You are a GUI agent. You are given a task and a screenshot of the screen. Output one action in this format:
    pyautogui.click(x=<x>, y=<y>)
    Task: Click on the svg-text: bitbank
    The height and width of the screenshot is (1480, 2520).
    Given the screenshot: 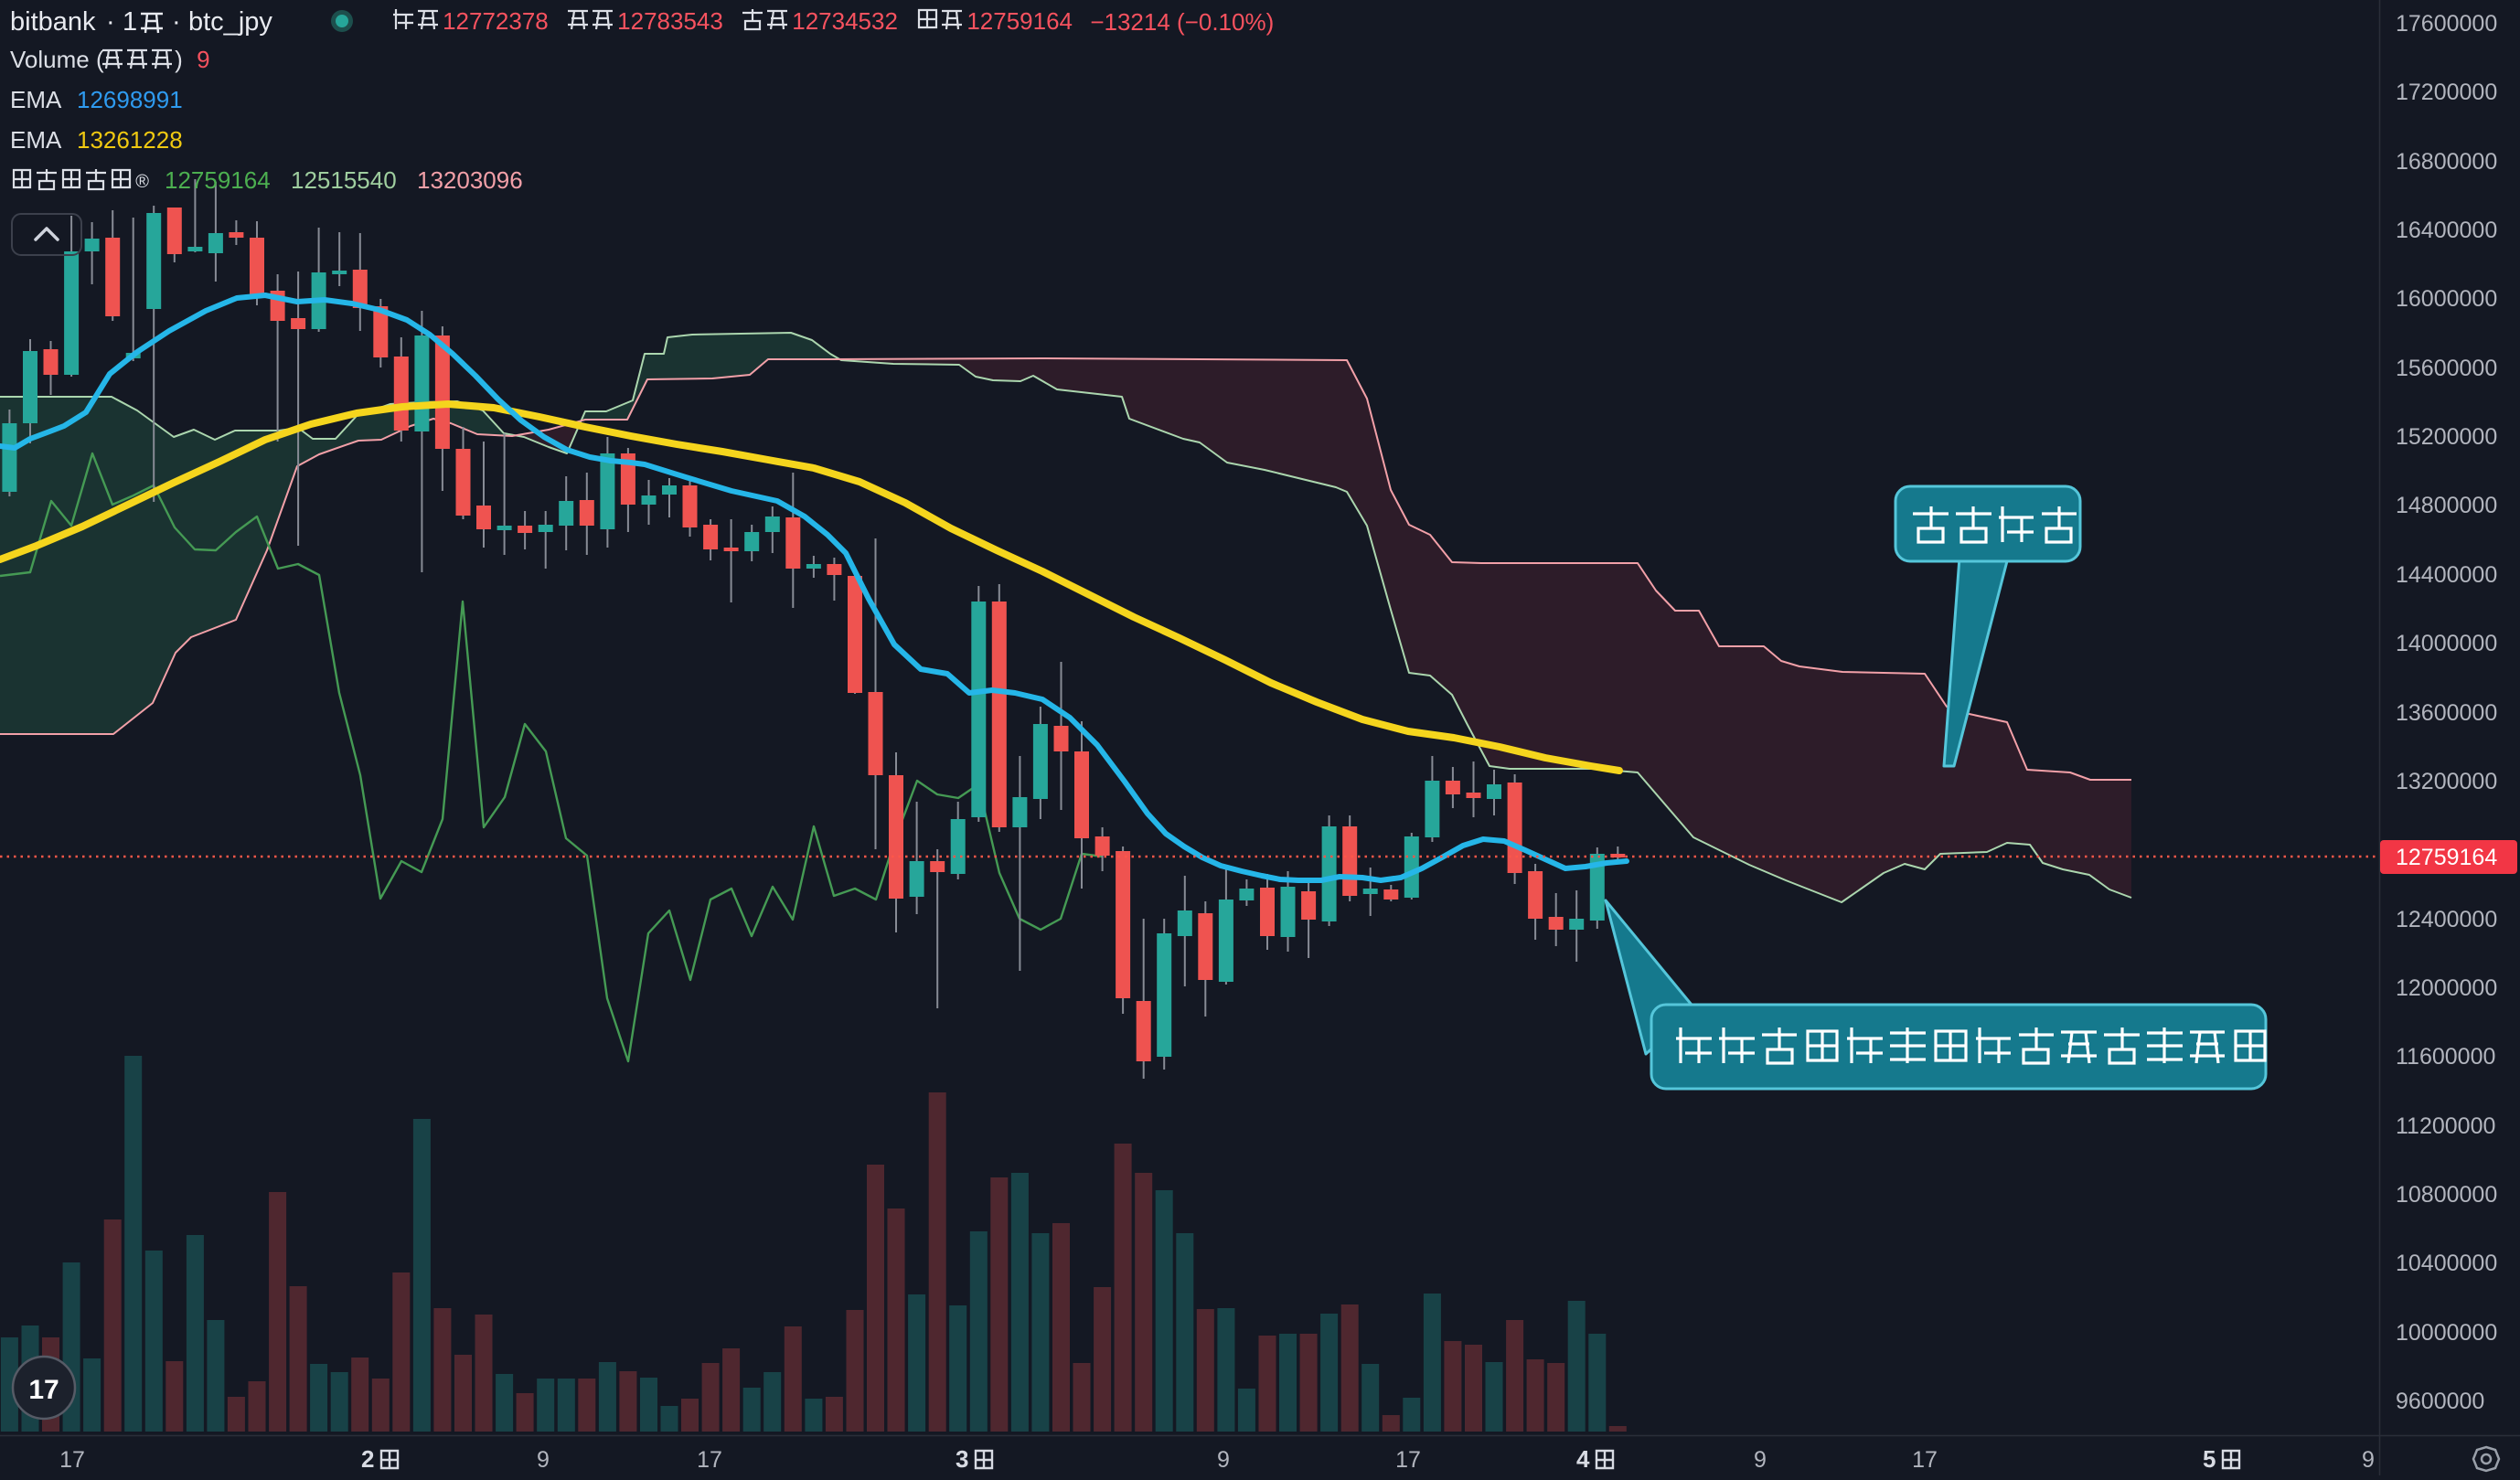 What is the action you would take?
    pyautogui.click(x=53, y=22)
    